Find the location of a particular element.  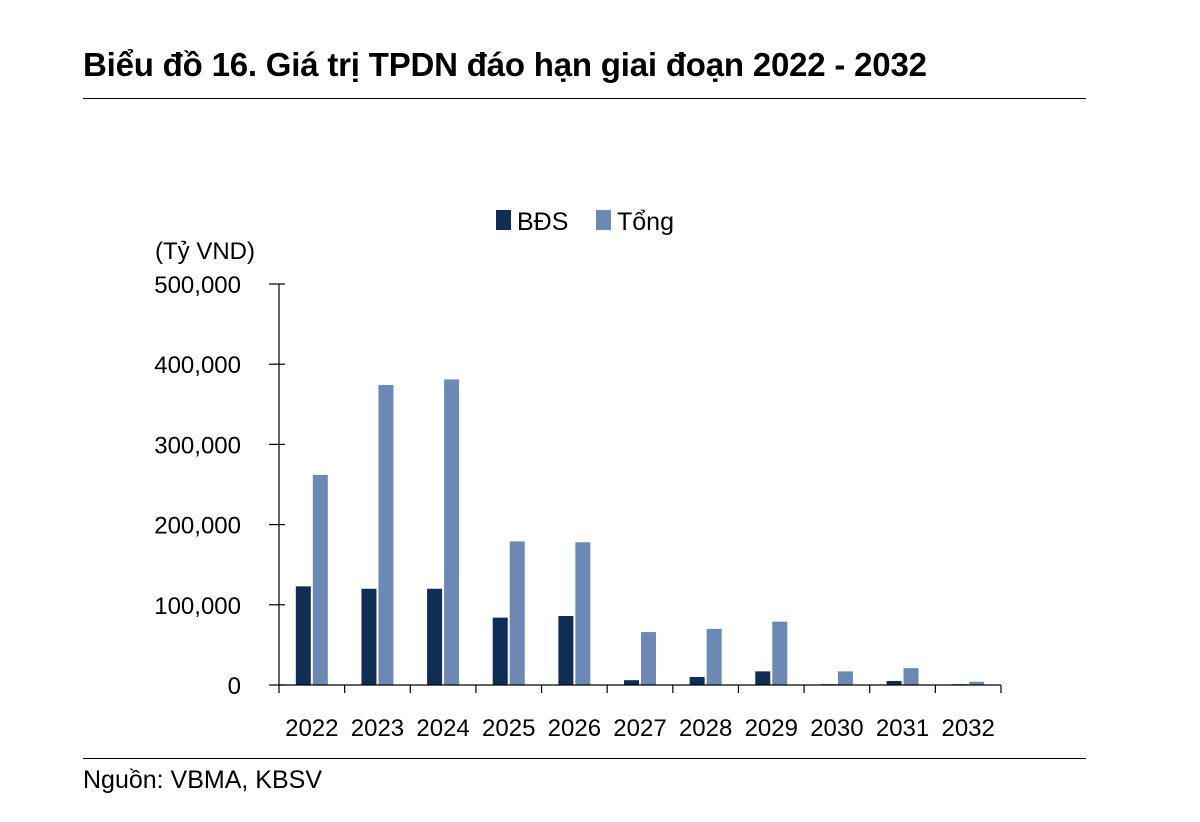

x-tick-label-2026: 2026 is located at coordinates (574, 728).